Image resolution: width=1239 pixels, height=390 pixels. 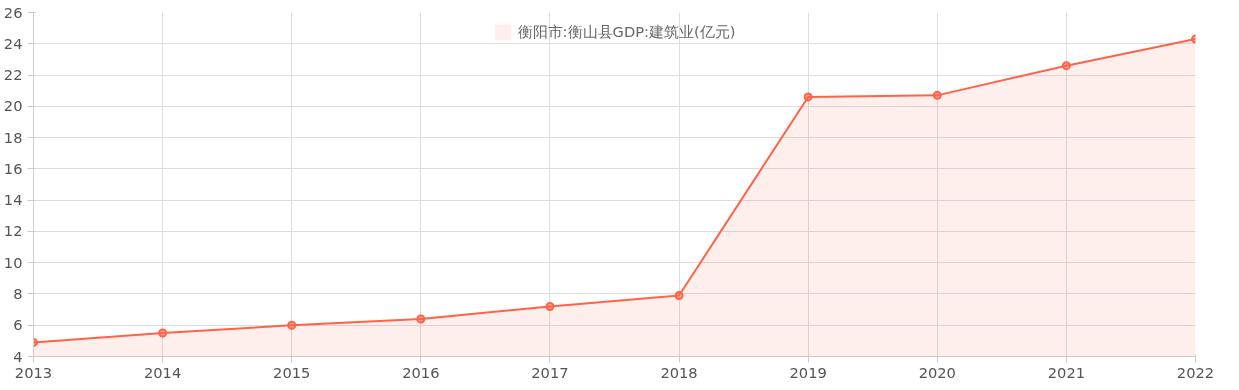 I want to click on y-tick-label: 8, so click(x=18, y=293).